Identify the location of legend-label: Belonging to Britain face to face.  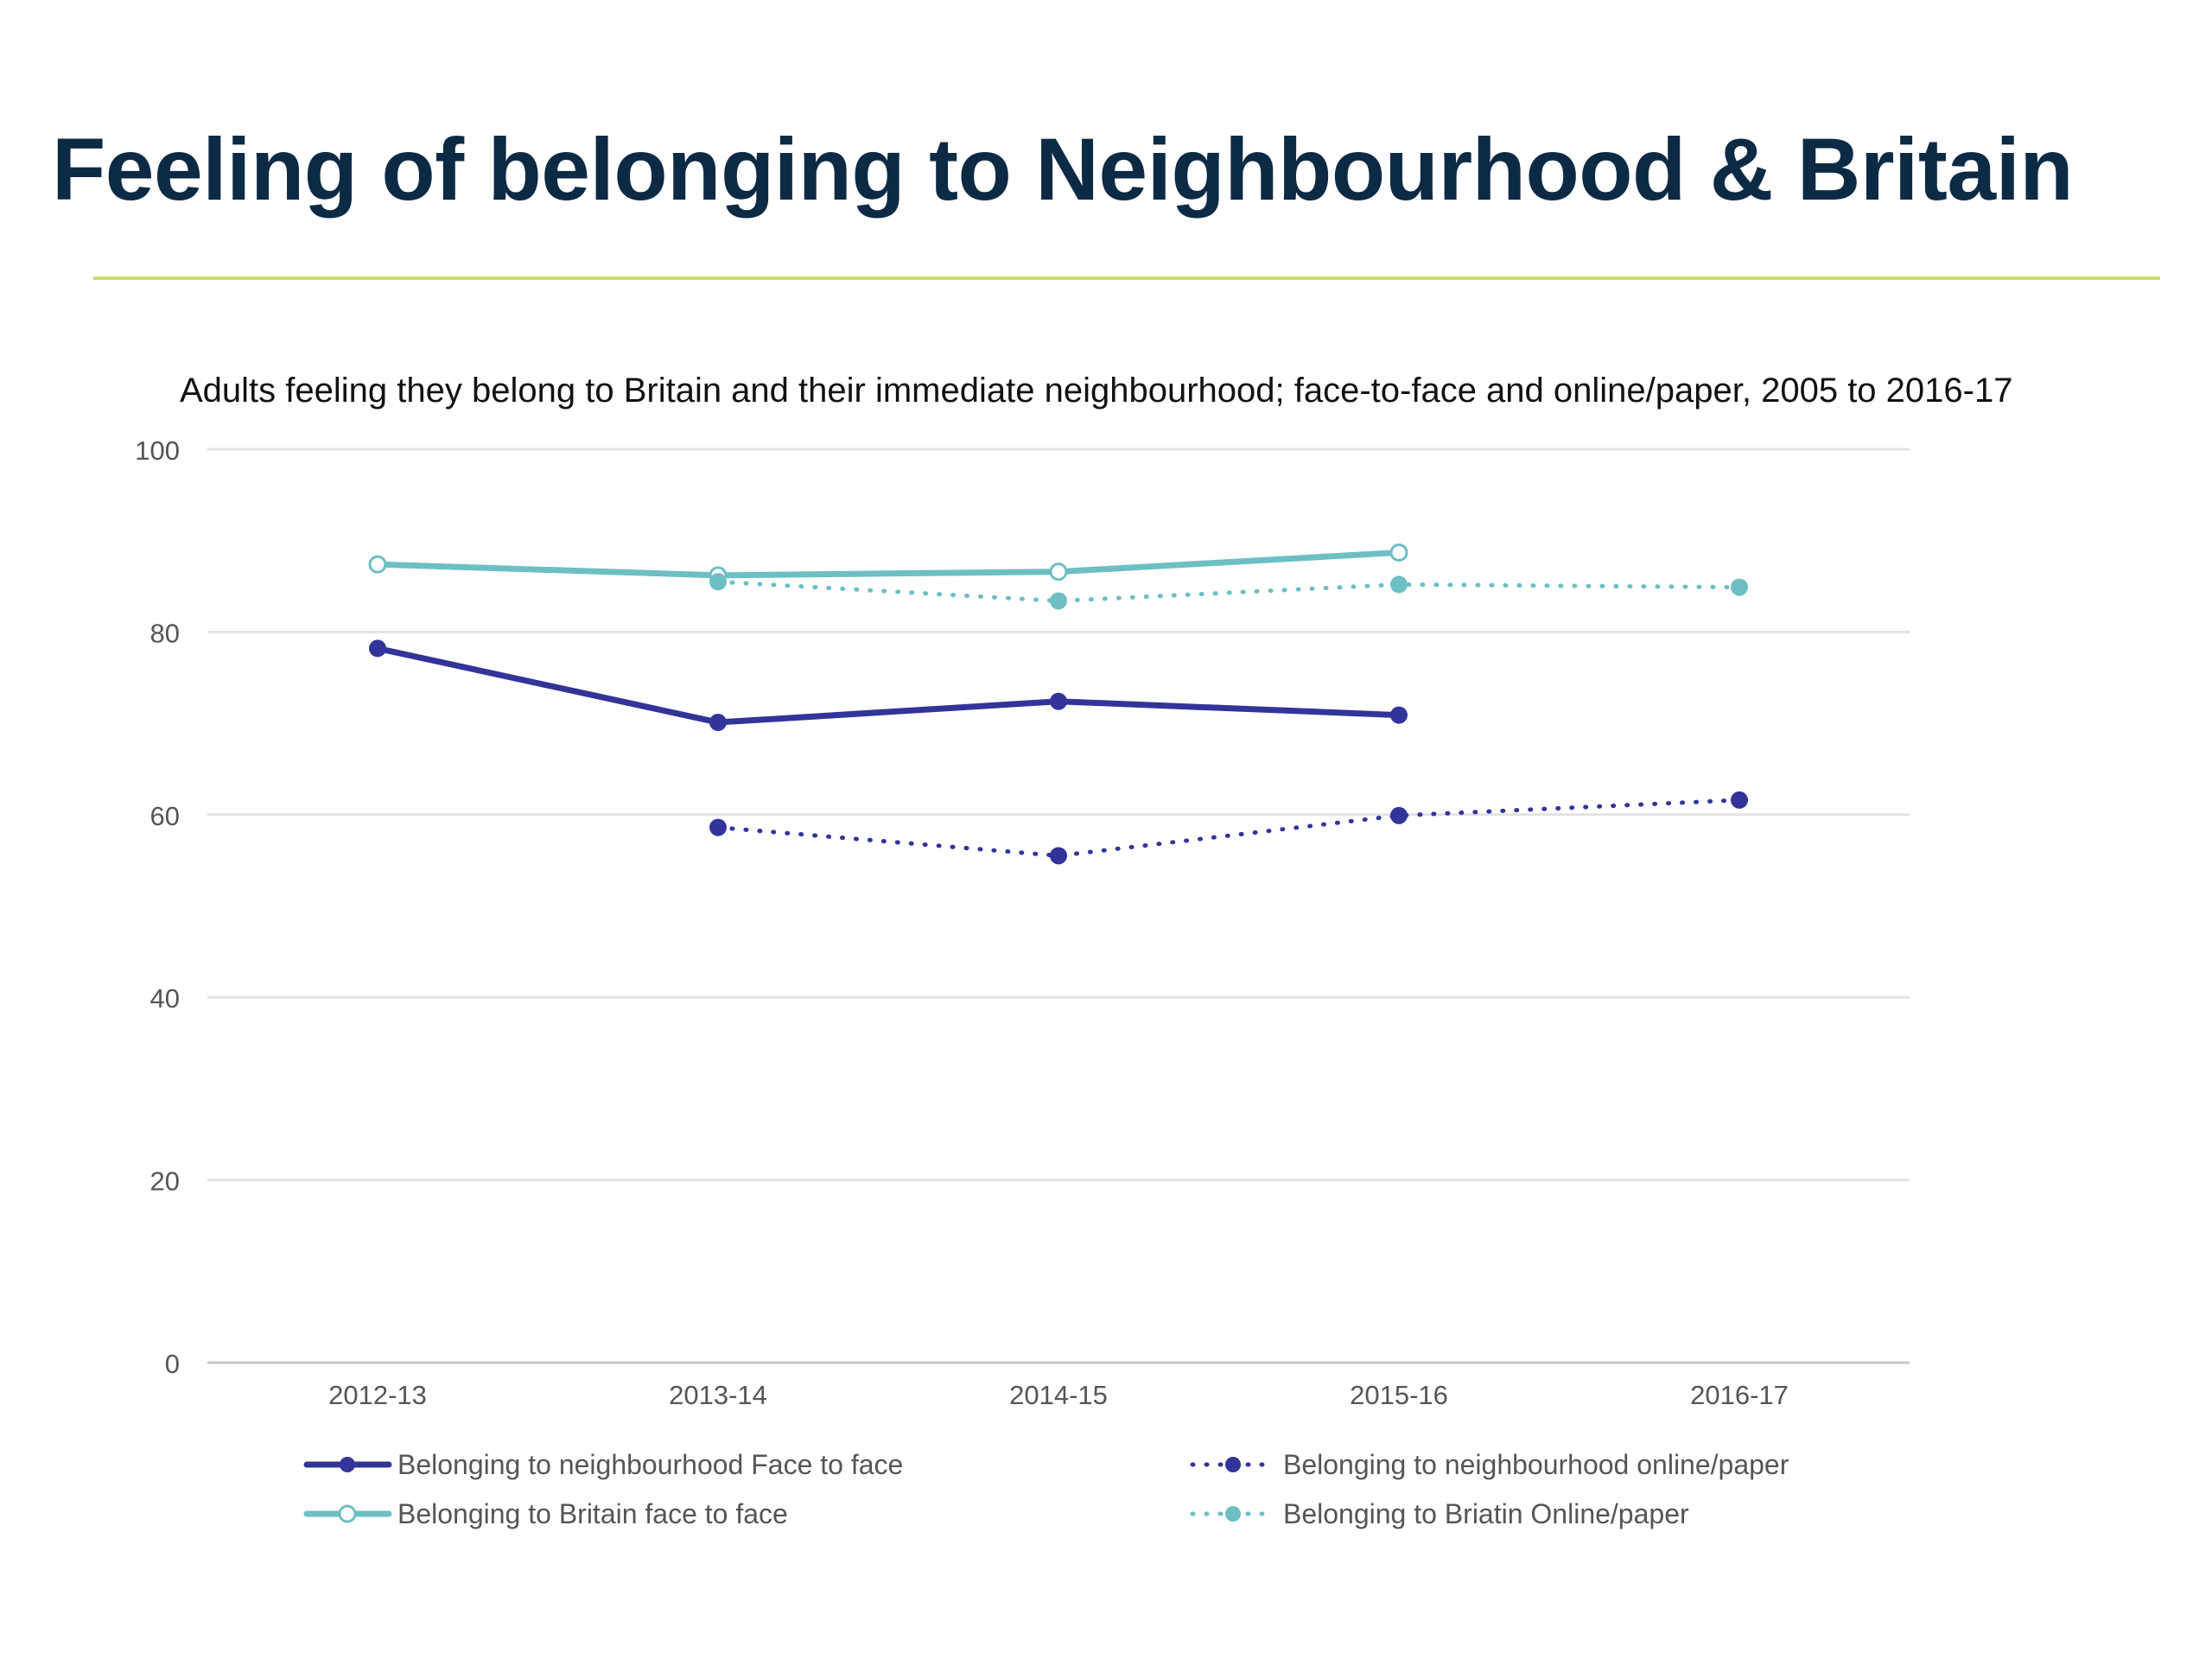
(592, 1513).